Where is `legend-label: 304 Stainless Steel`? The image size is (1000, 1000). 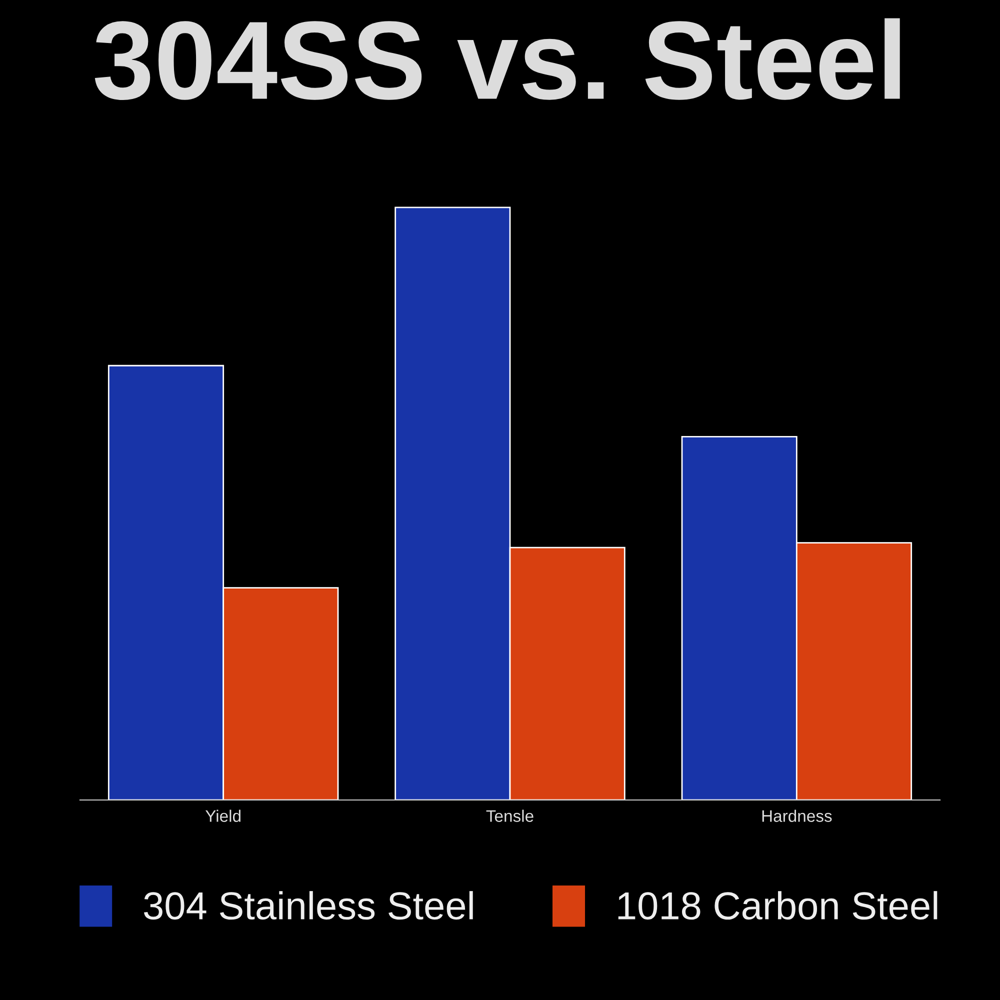 legend-label: 304 Stainless Steel is located at coordinates (308, 905).